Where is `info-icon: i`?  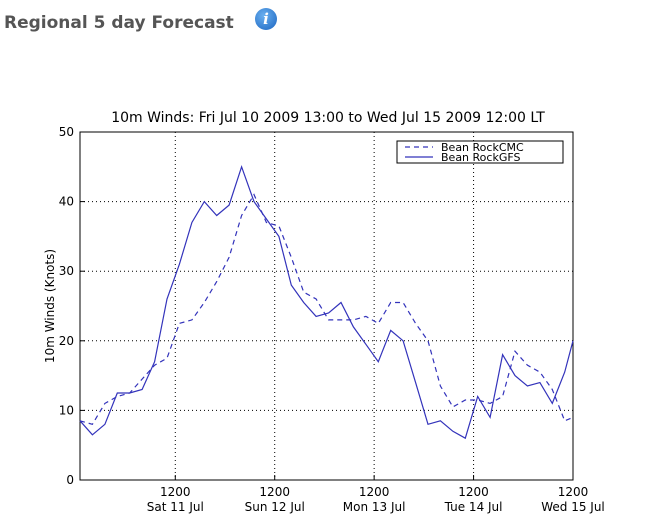 info-icon: i is located at coordinates (266, 19).